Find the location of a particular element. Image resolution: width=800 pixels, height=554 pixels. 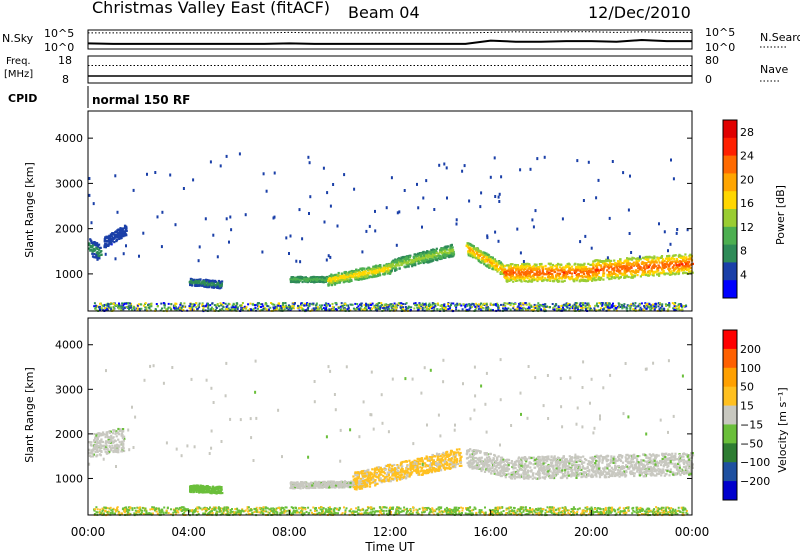

colorbar-swatch is located at coordinates (730, 218).